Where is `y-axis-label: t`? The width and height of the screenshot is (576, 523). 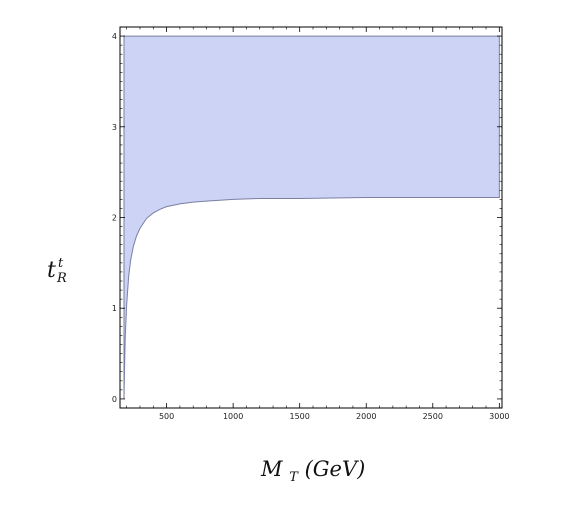
y-axis-label: t is located at coordinates (51, 270).